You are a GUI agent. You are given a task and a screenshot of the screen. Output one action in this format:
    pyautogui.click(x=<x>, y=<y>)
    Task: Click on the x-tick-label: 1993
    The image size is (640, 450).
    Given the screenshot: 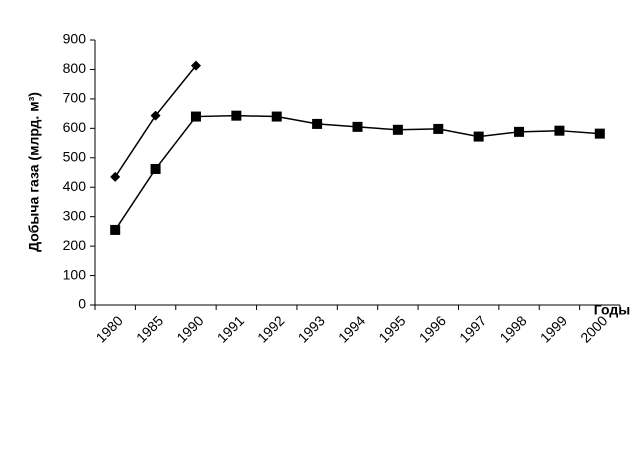 What is the action you would take?
    pyautogui.click(x=311, y=328)
    